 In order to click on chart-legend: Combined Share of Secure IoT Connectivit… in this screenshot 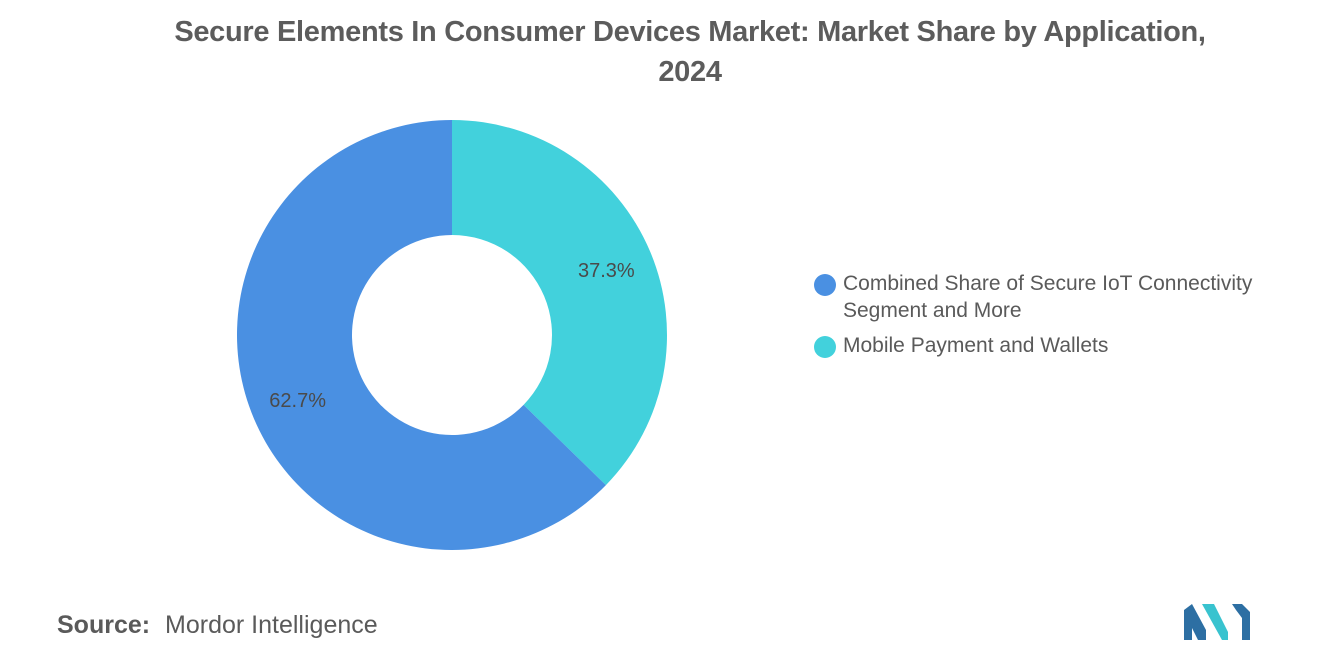, I will do `click(1059, 318)`.